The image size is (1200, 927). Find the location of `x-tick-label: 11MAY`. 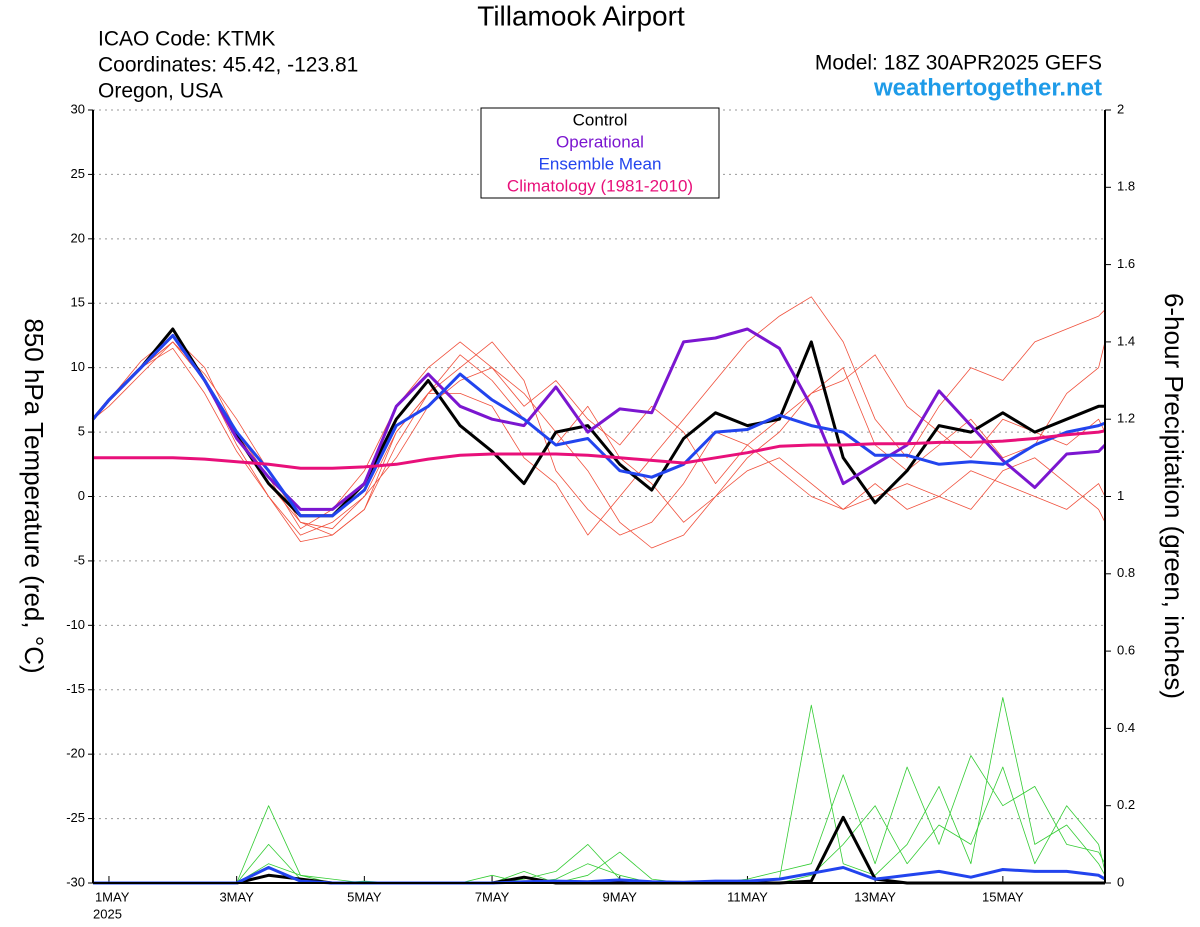

x-tick-label: 11MAY is located at coordinates (747, 896).